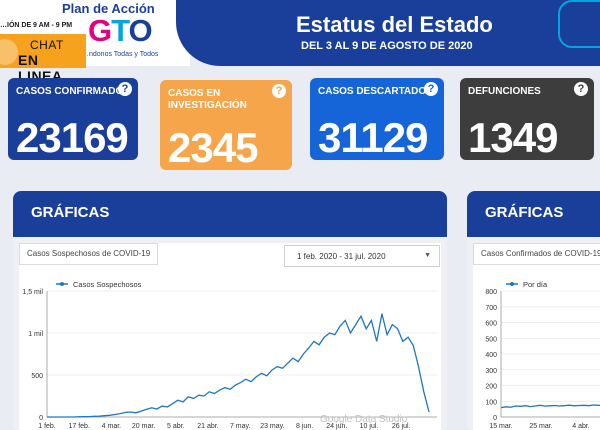 The image size is (600, 430). I want to click on service-hours: …IÓN DE 9 AM - 9 PM, so click(36, 25).